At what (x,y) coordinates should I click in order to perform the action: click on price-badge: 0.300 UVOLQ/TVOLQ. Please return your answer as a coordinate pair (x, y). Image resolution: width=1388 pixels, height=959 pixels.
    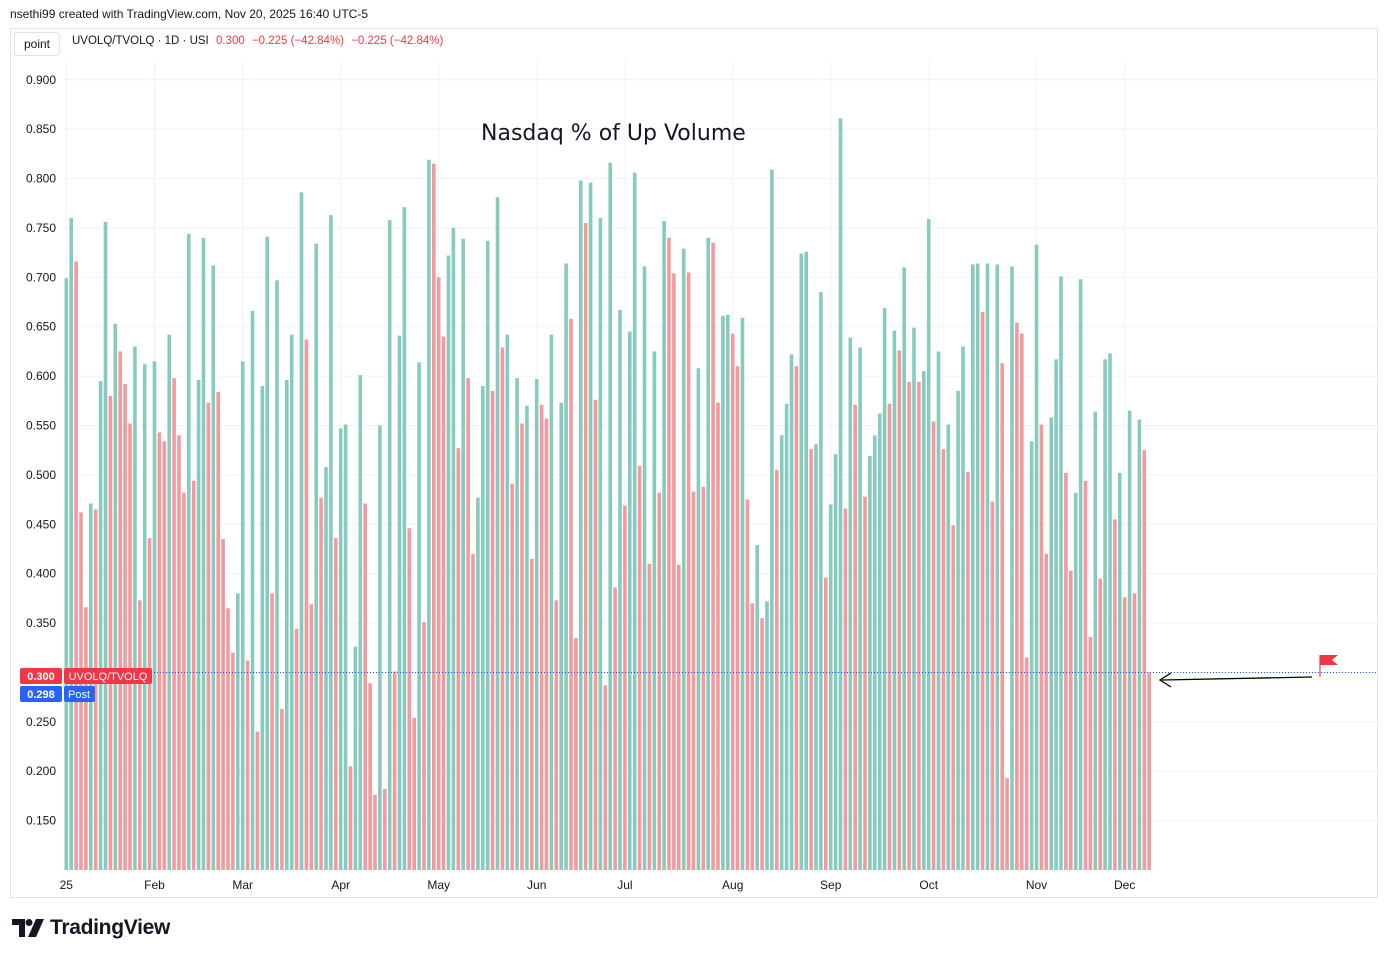
    Looking at the image, I should click on (86, 676).